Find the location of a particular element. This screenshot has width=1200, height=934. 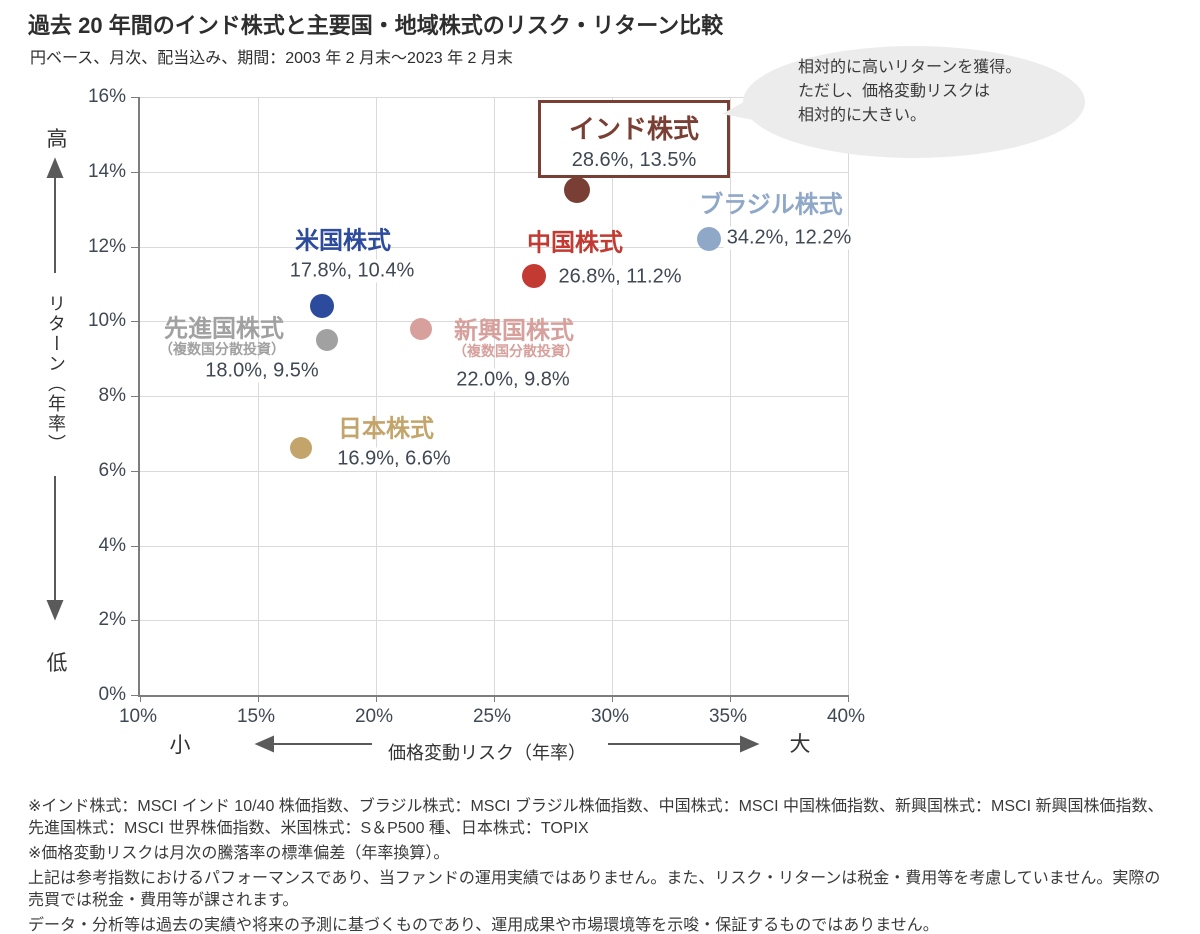

point-label-usa: 米国株式 is located at coordinates (343, 241).